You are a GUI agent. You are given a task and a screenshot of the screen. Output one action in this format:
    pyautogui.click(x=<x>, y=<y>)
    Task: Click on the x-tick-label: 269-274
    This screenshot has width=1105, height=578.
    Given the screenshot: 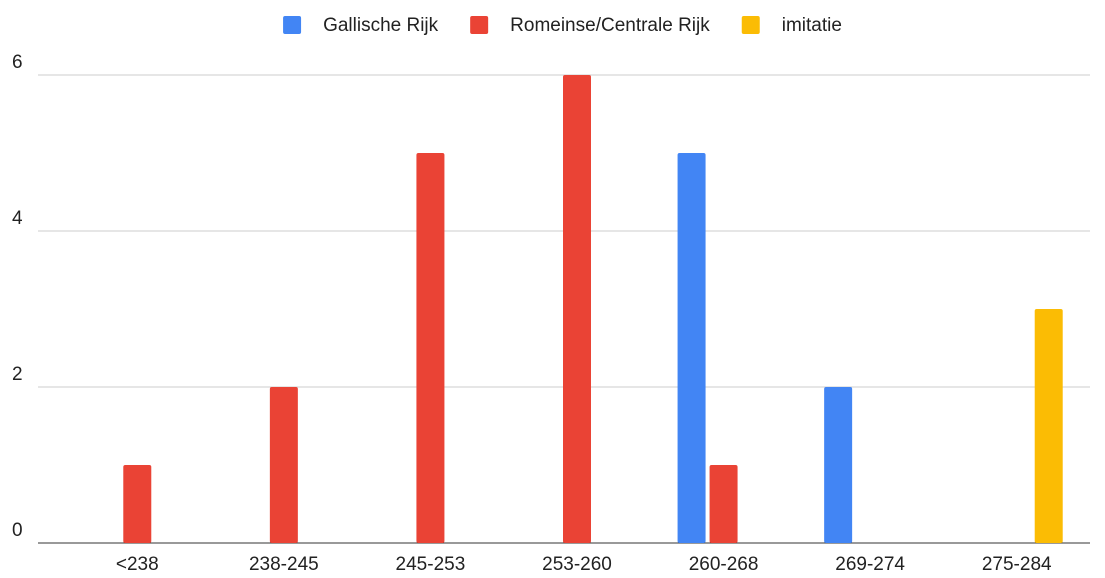 What is the action you would take?
    pyautogui.click(x=870, y=564)
    